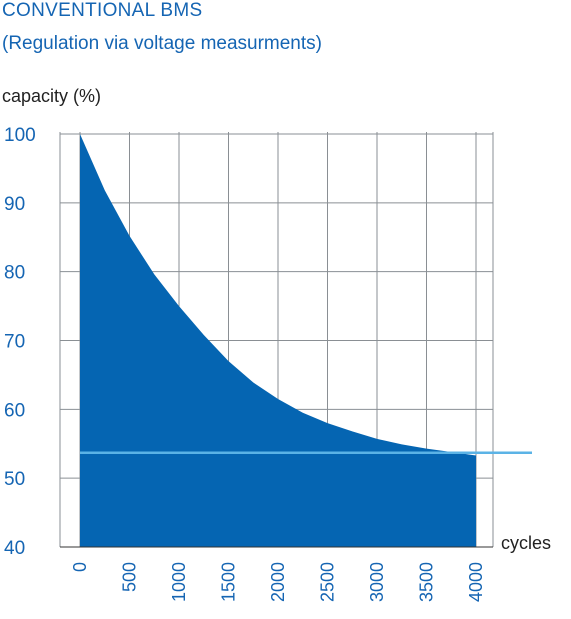  Describe the element at coordinates (20, 135) in the screenshot. I see `y-tick-label: 100` at that location.